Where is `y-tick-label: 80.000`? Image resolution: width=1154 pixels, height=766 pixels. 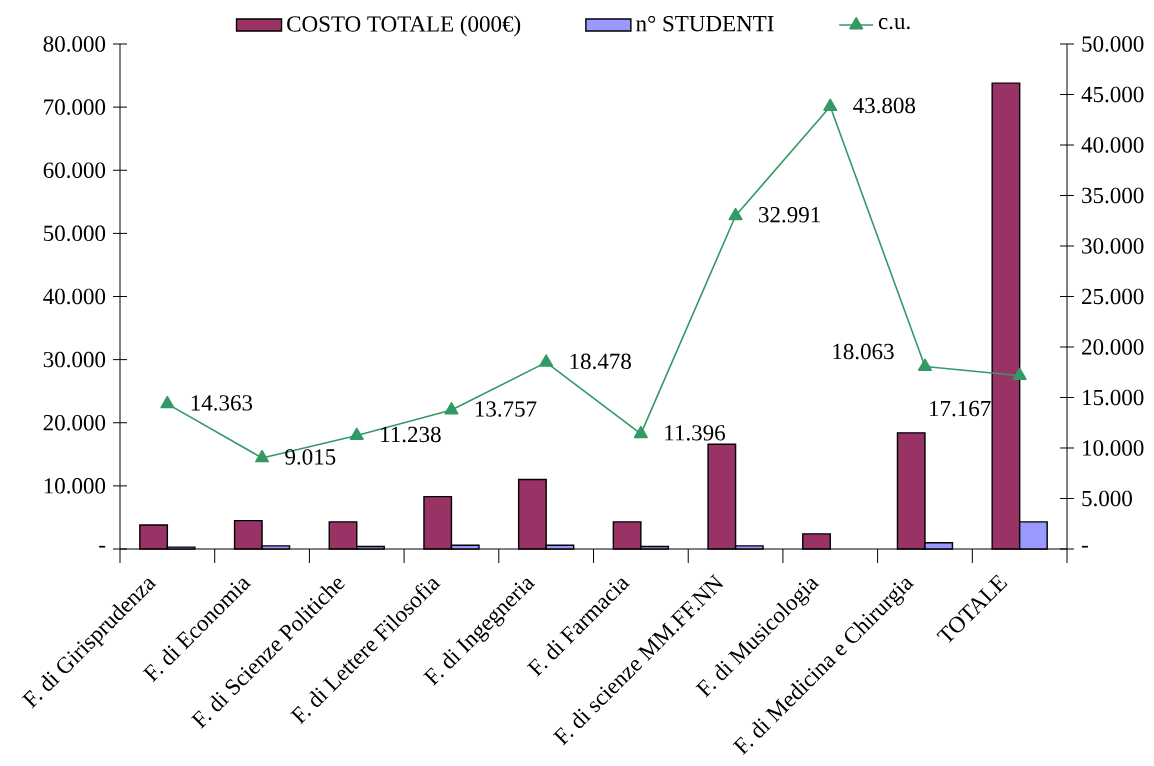 y-tick-label: 80.000 is located at coordinates (74, 44).